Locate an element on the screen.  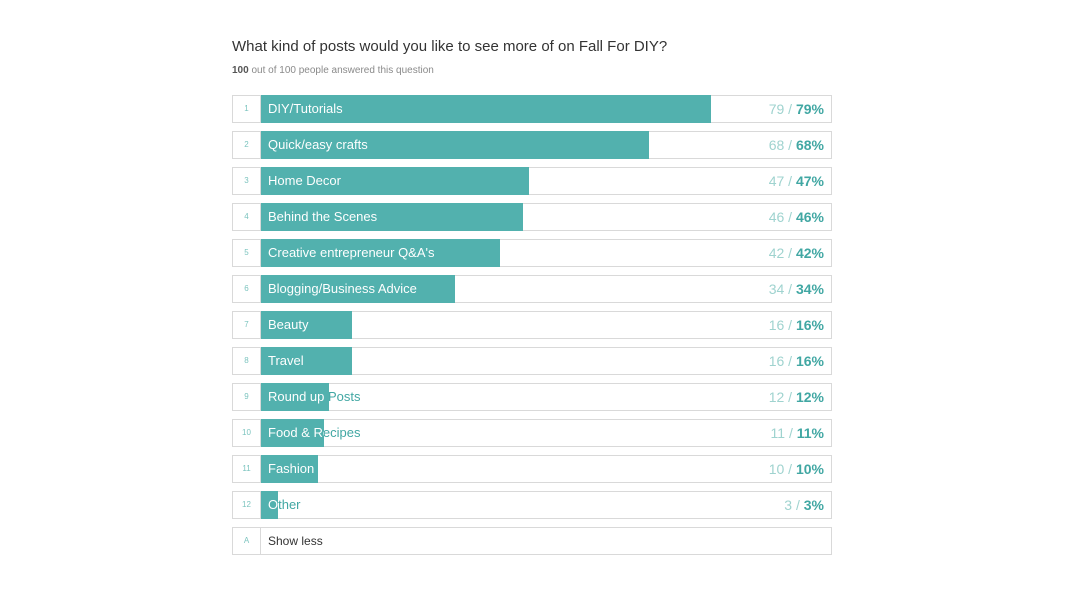
answer-stat: 47 / 47% is located at coordinates (796, 181).